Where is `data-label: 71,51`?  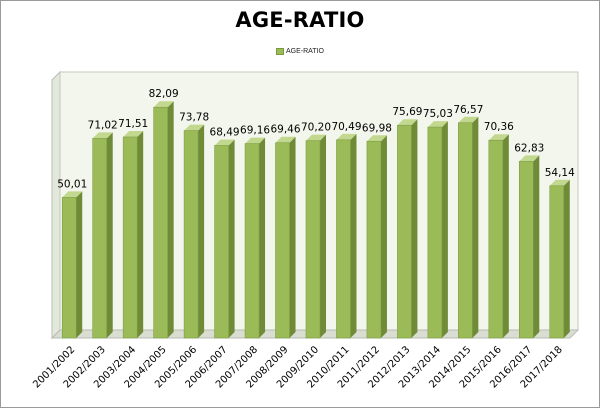
data-label: 71,51 is located at coordinates (133, 124).